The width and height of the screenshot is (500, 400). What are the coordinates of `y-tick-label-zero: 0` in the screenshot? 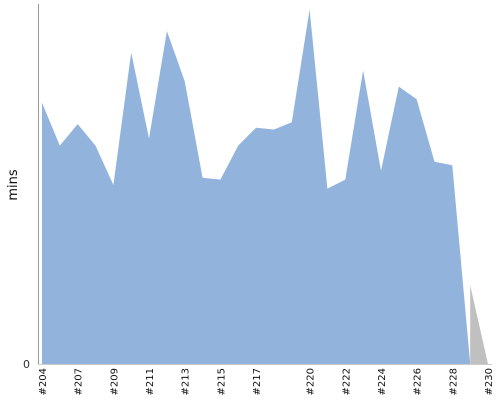 It's located at (26, 364).